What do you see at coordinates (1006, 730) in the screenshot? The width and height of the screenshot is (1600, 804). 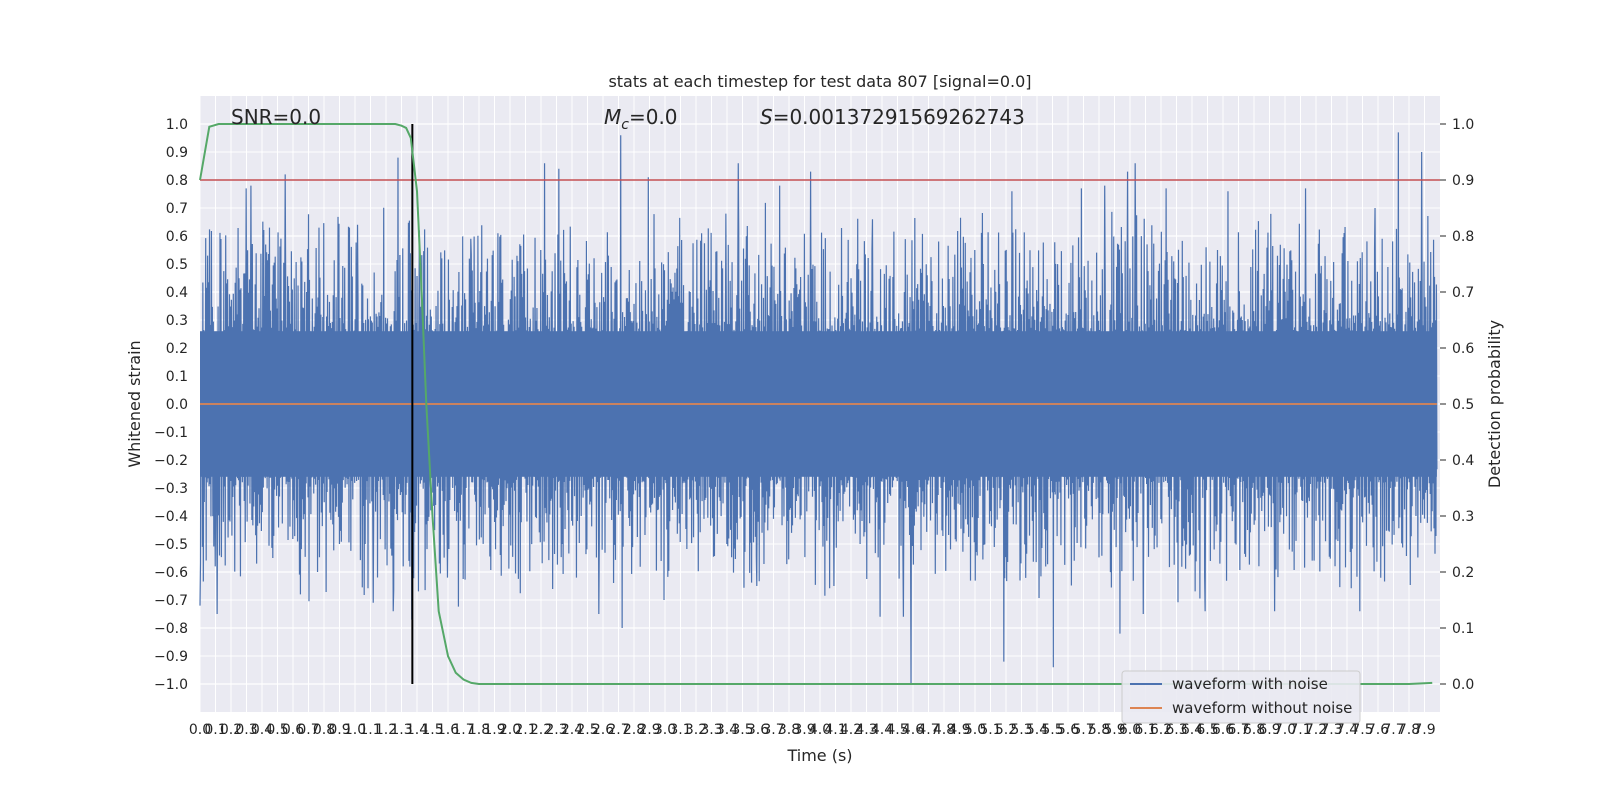 I see `x-tick-label: 5.2` at bounding box center [1006, 730].